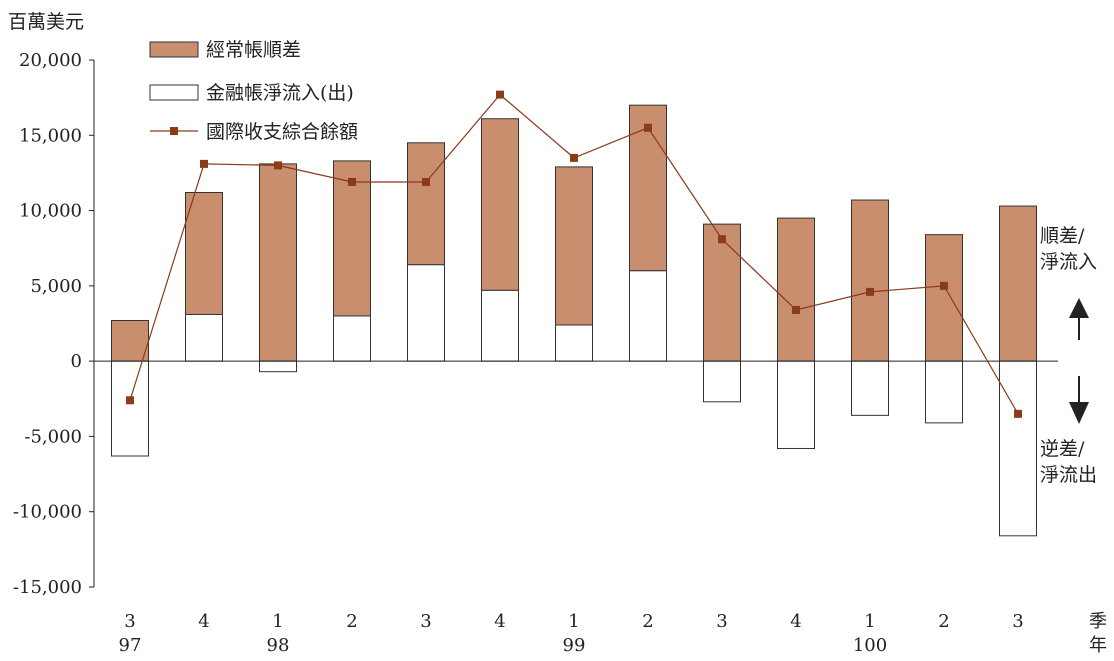 The width and height of the screenshot is (1114, 661). Describe the element at coordinates (174, 92) in the screenshot. I see `legend-swatch-financial-account` at that location.